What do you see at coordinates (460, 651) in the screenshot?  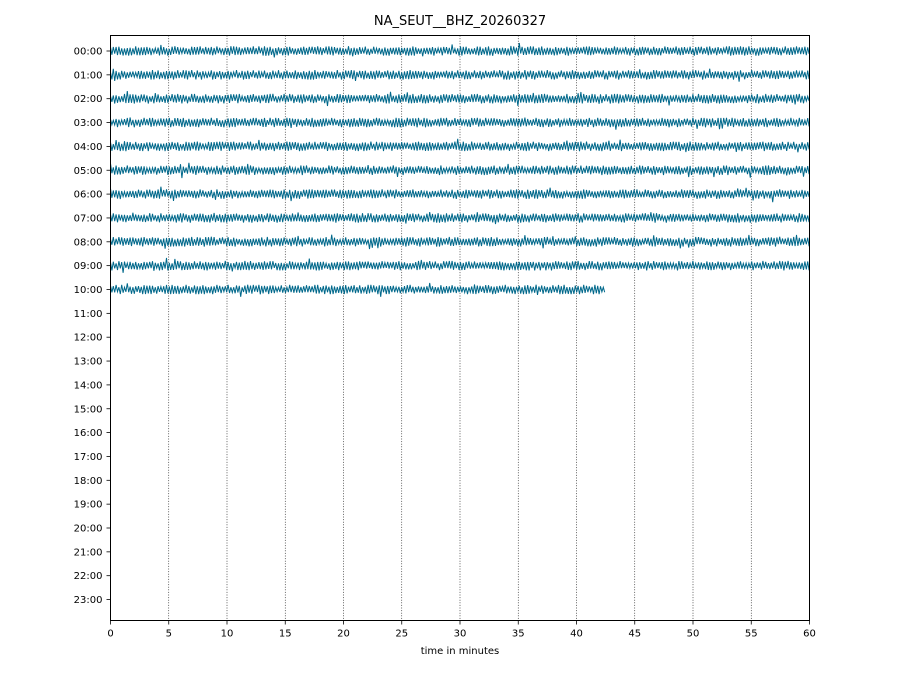 I see `x-axis-label: time in minutes` at bounding box center [460, 651].